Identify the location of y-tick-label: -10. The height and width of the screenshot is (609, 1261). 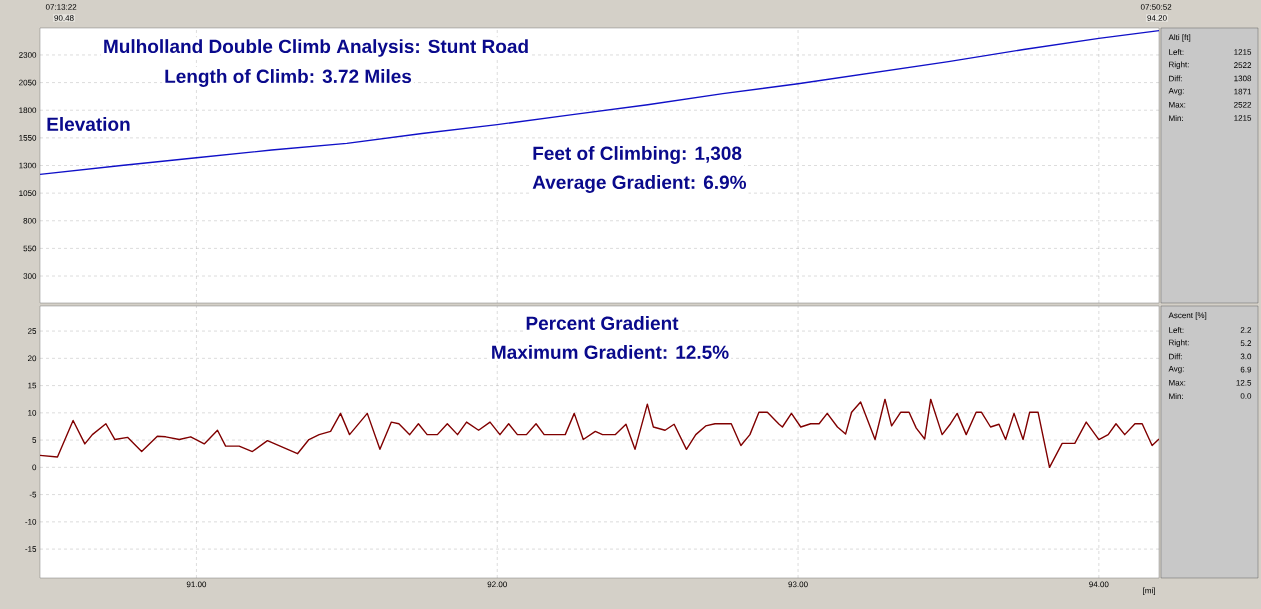
(31, 522).